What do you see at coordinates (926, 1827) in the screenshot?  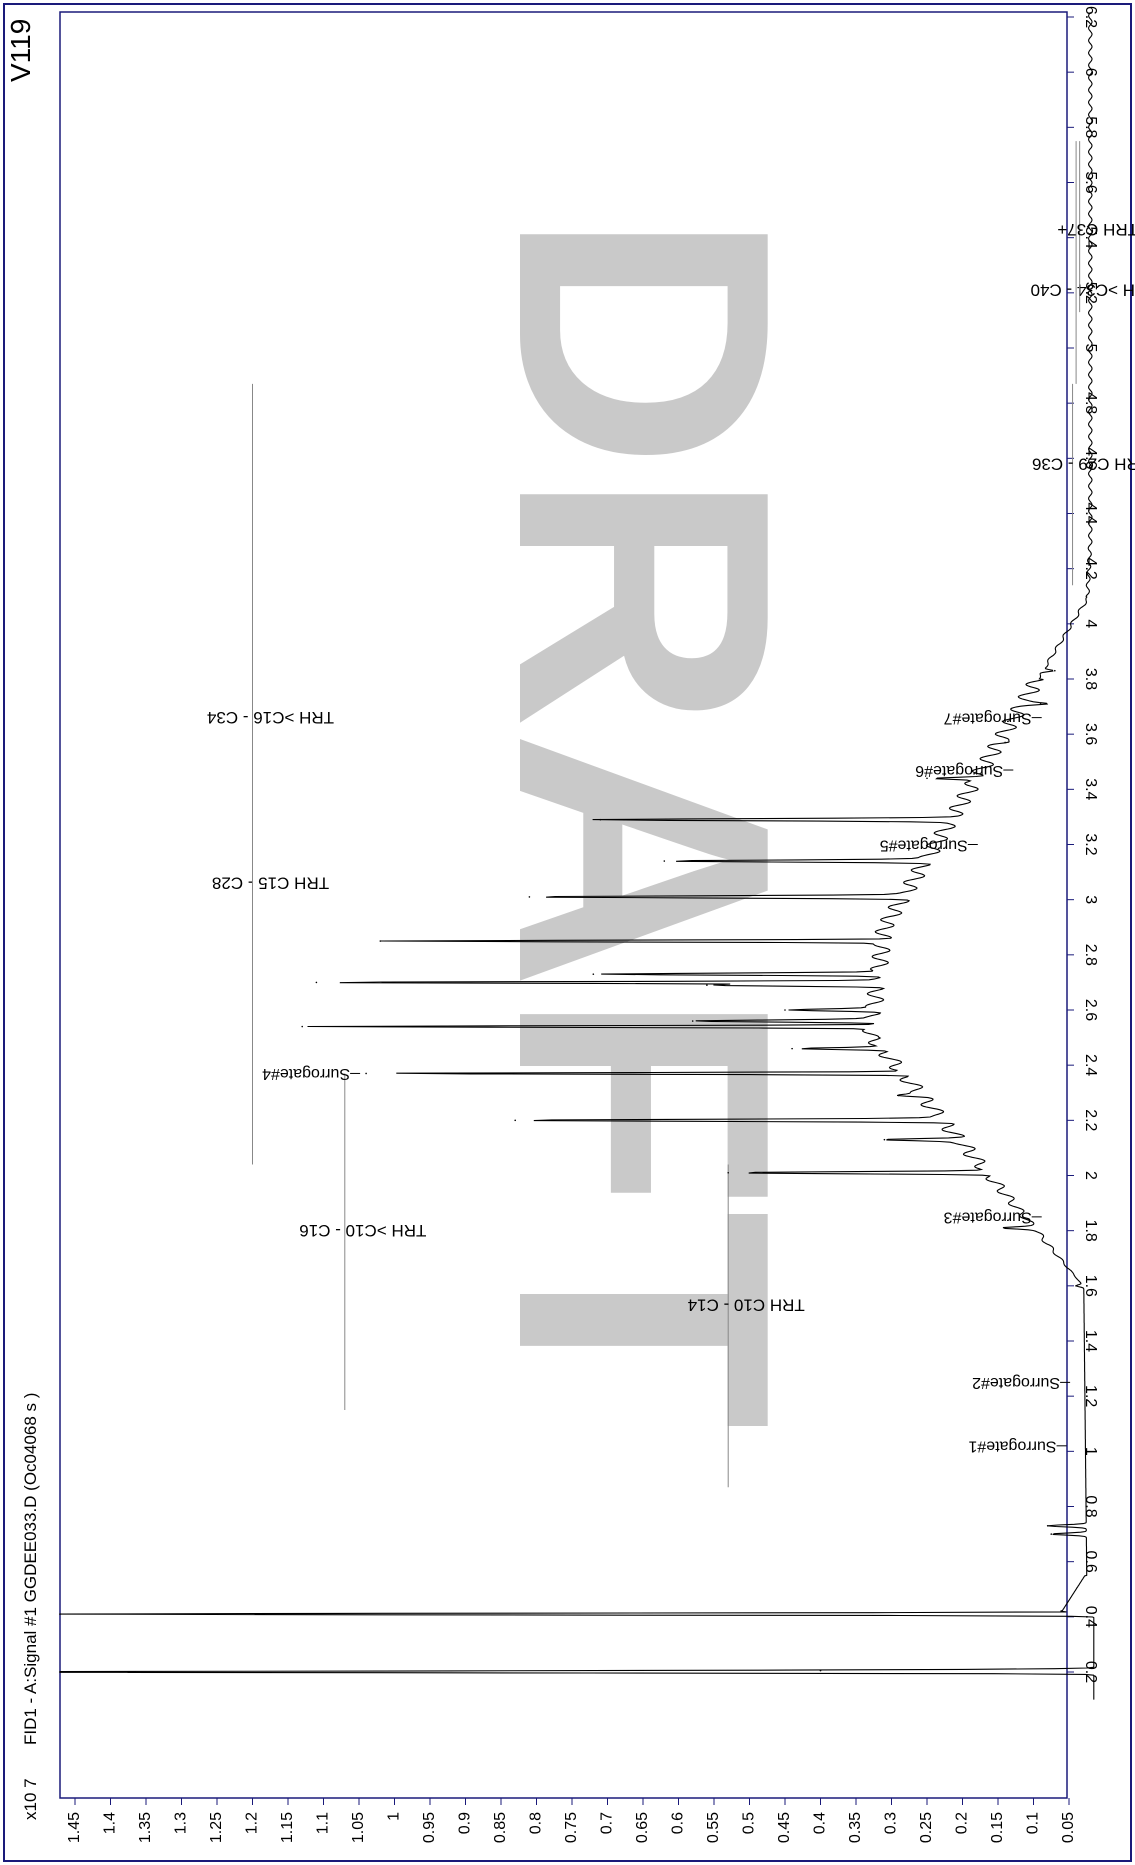 I see `y-tick-label: 0.25` at bounding box center [926, 1827].